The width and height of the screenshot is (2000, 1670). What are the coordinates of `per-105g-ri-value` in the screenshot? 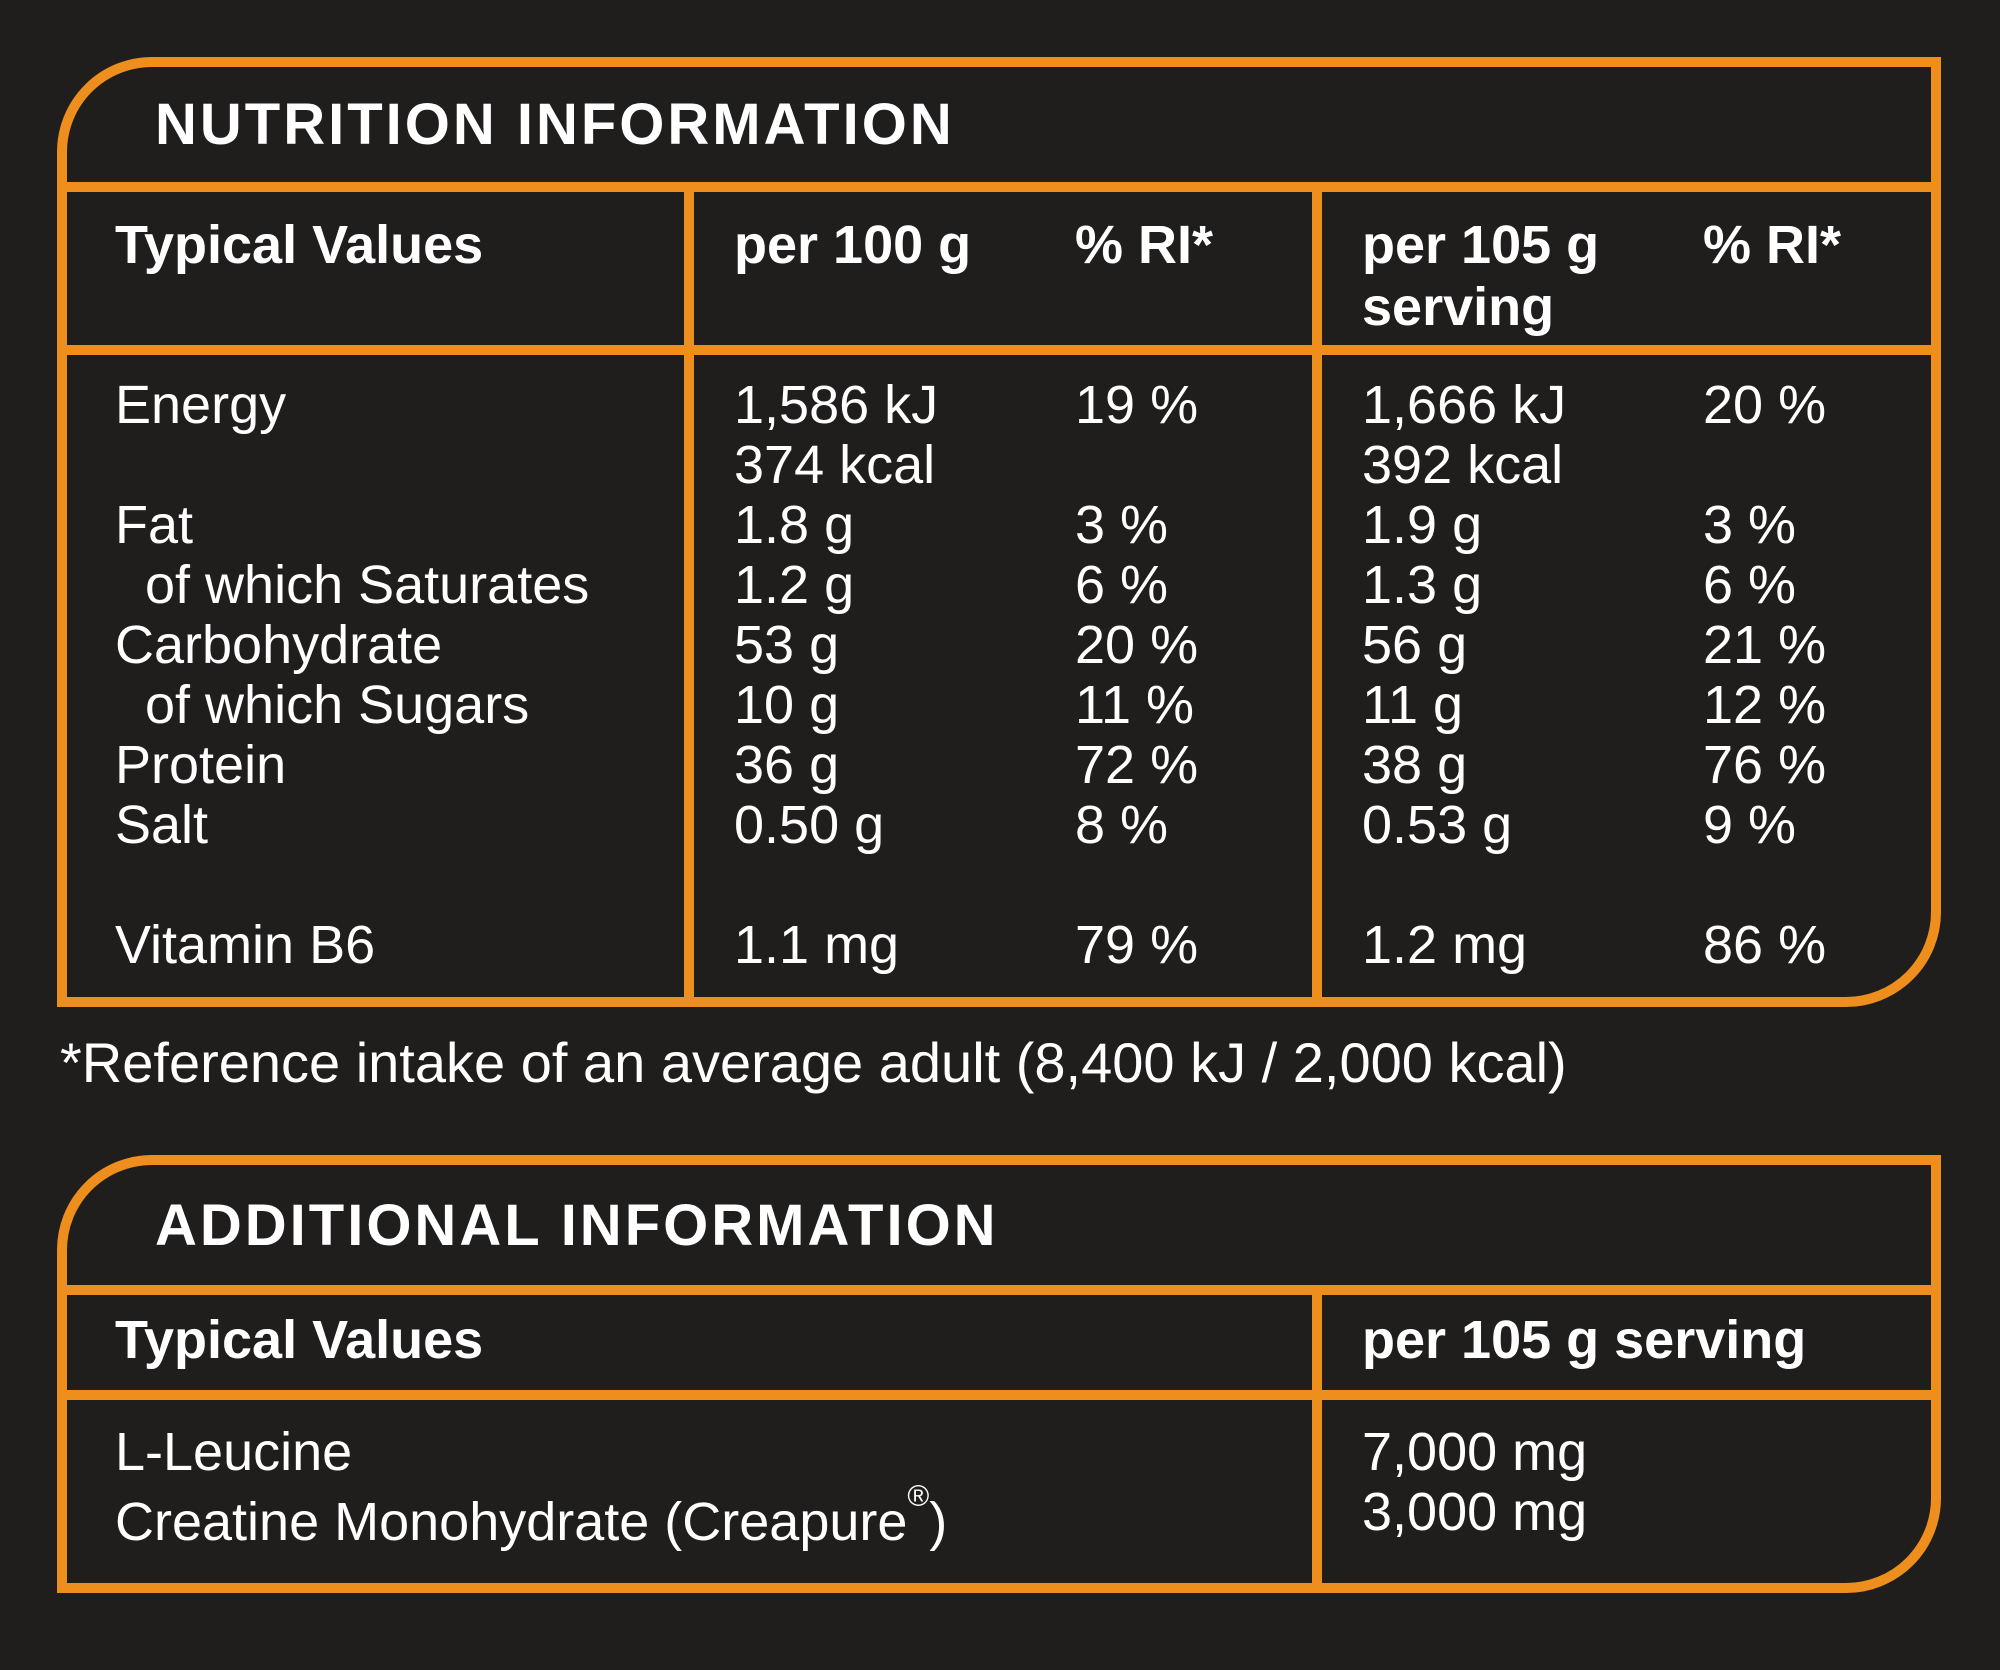 It's located at (1817, 465).